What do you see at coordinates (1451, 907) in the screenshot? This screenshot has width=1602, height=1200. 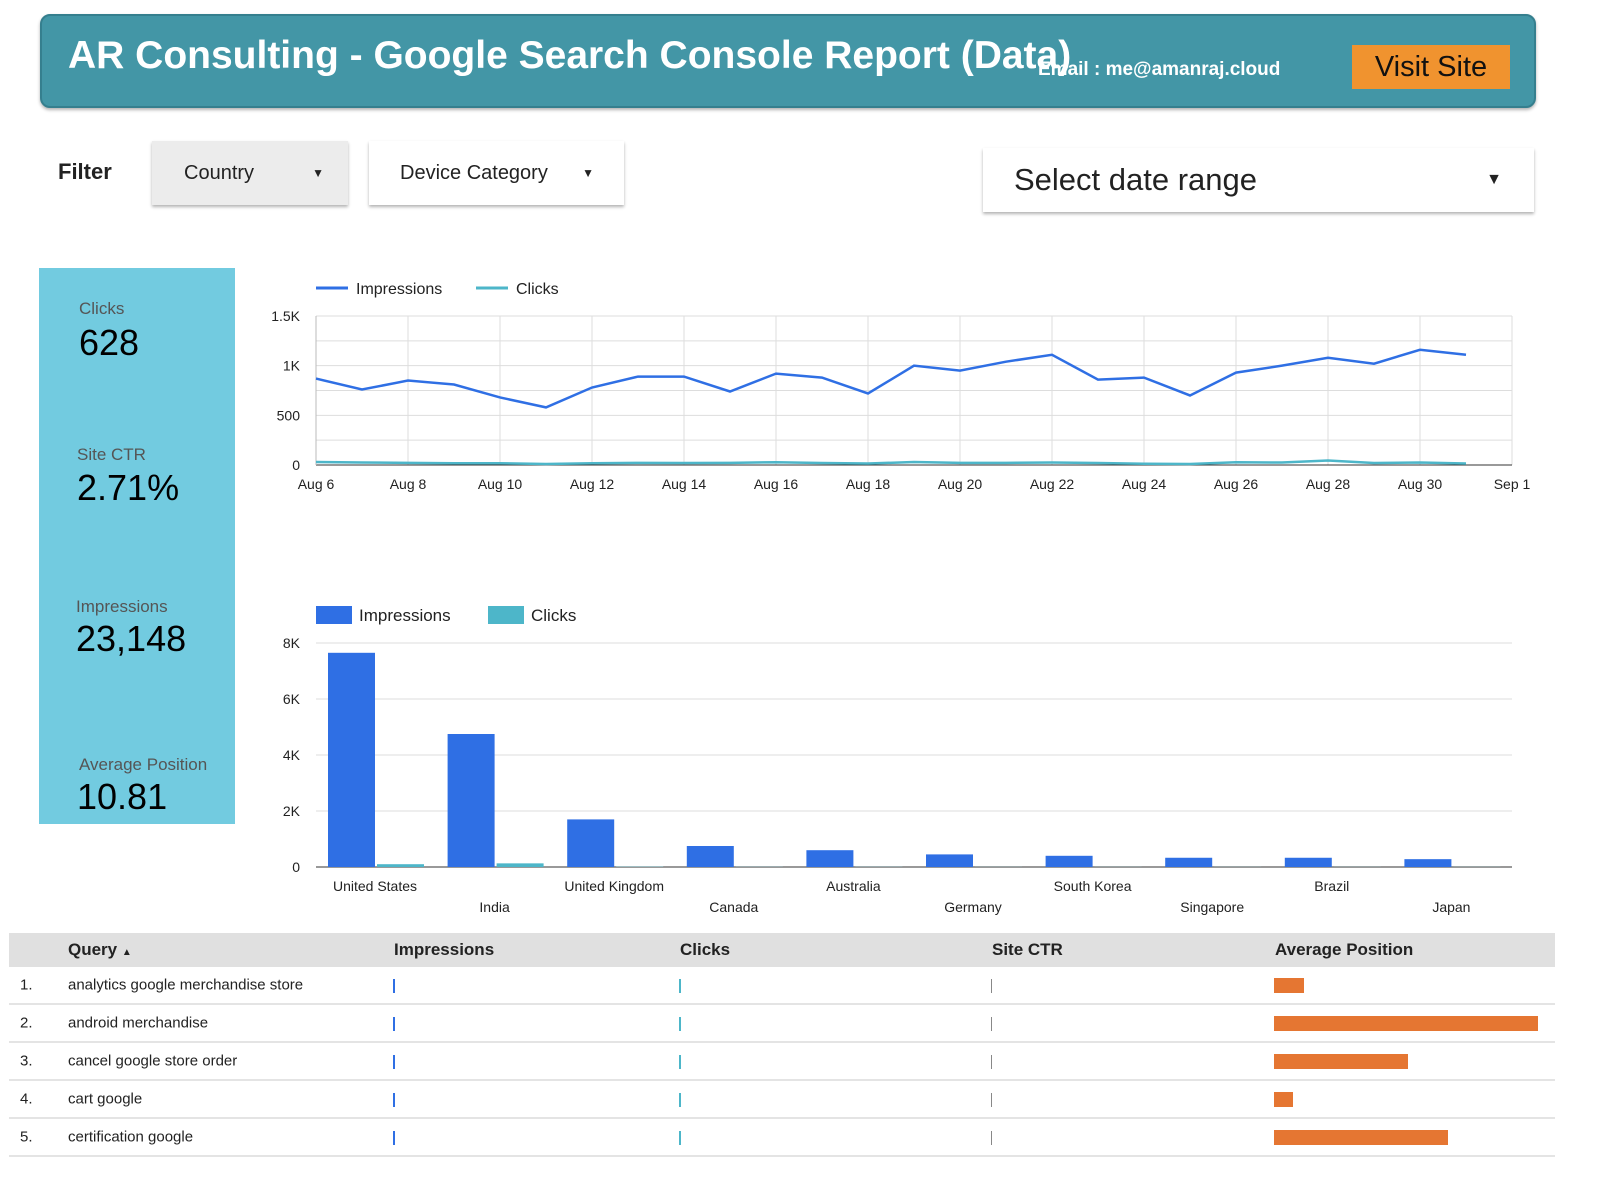 I see `x-tick-label: Japan` at bounding box center [1451, 907].